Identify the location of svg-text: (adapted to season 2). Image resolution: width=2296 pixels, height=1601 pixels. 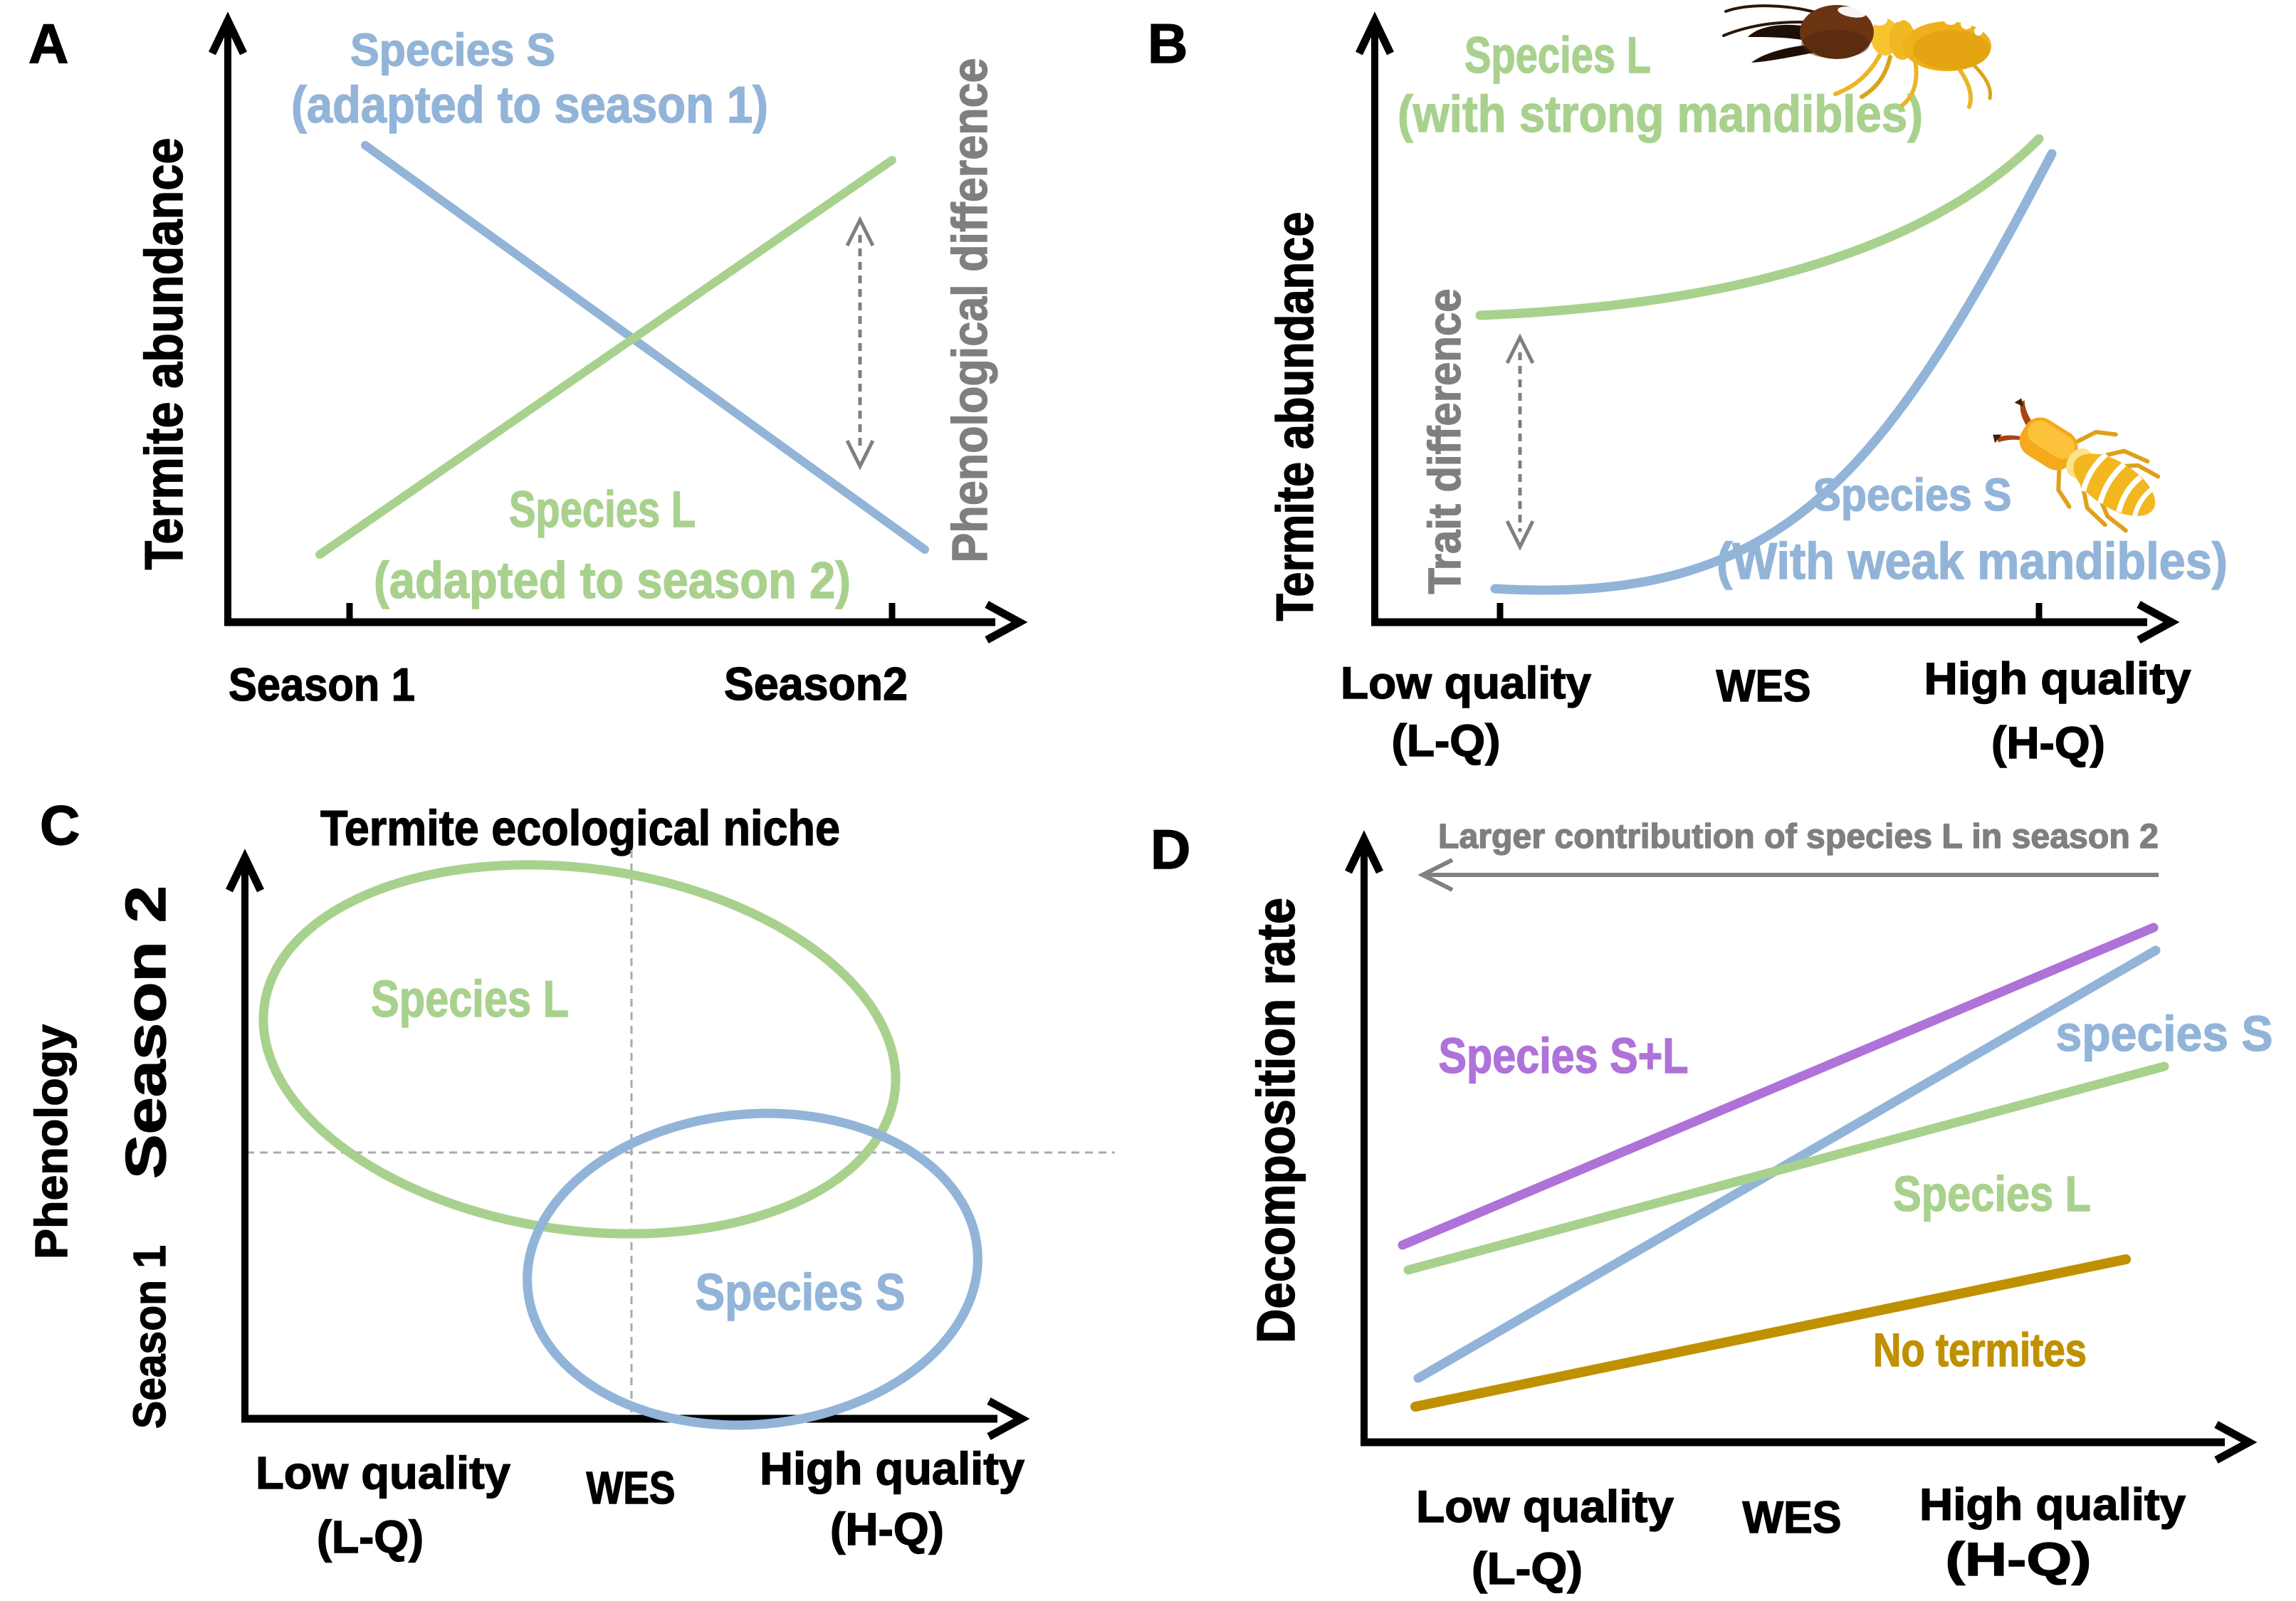
(612, 580).